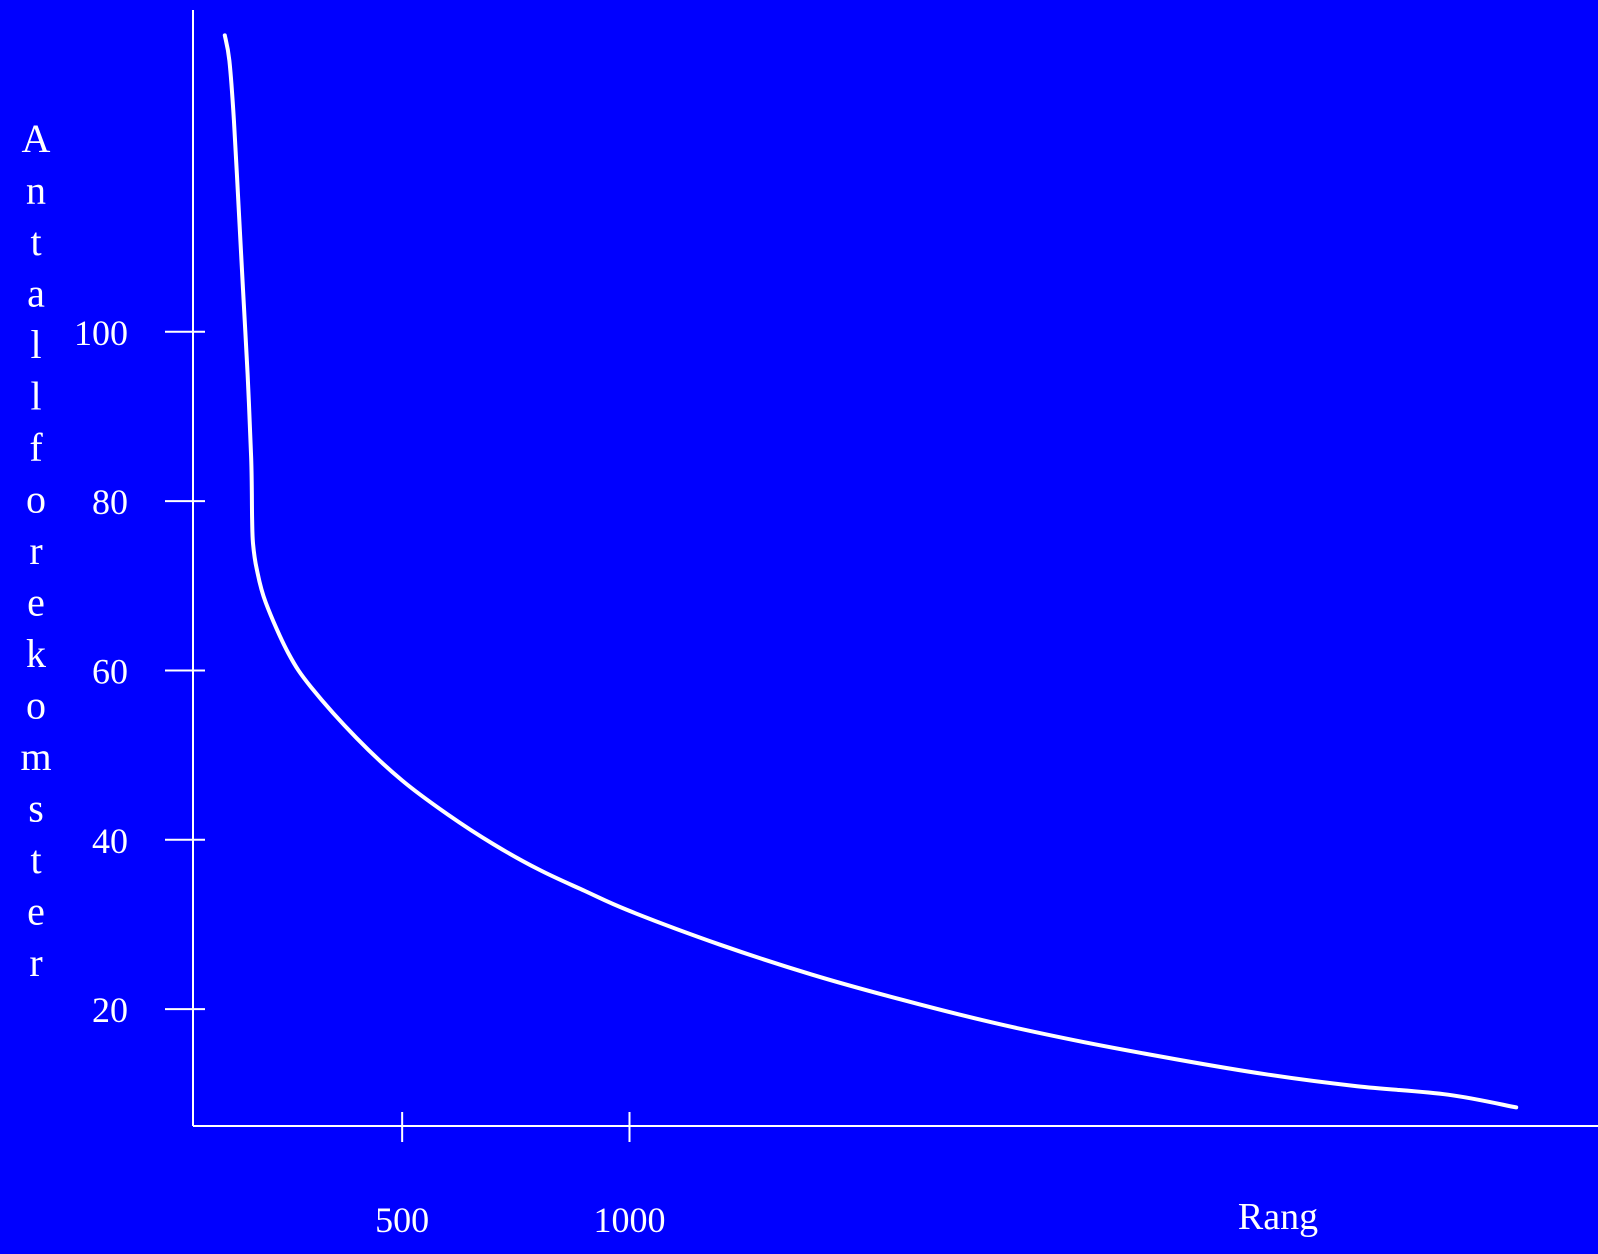  What do you see at coordinates (110, 841) in the screenshot?
I see `y-tick-label: 40` at bounding box center [110, 841].